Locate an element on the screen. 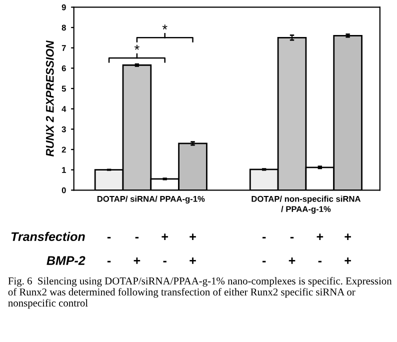 This screenshot has width=397, height=342. y-tick-label: 6 is located at coordinates (64, 68).